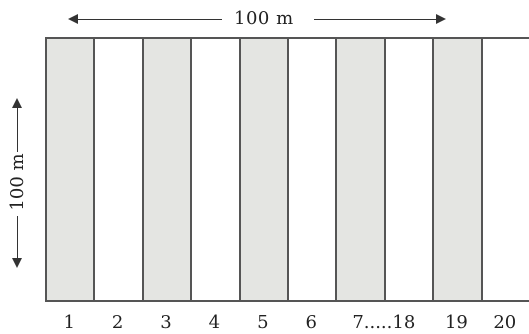 Image resolution: width=529 pixels, height=334 pixels. I want to click on strip-label: 4, so click(214, 322).